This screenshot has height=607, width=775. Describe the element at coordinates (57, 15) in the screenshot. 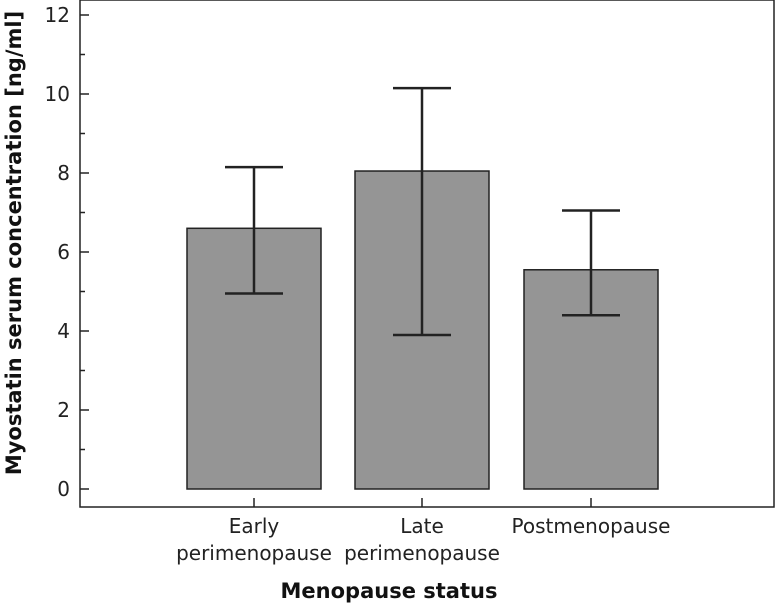

I see `y-tick-label: 12` at that location.